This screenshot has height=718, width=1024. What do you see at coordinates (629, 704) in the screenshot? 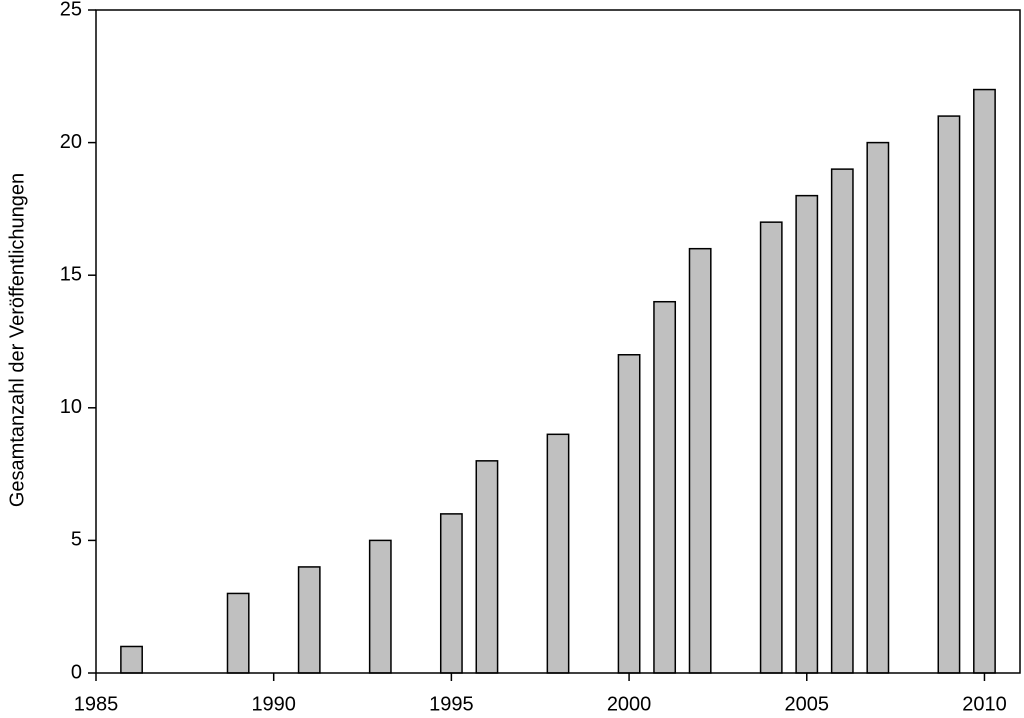
I see `x-tick-label: 2000` at bounding box center [629, 704].